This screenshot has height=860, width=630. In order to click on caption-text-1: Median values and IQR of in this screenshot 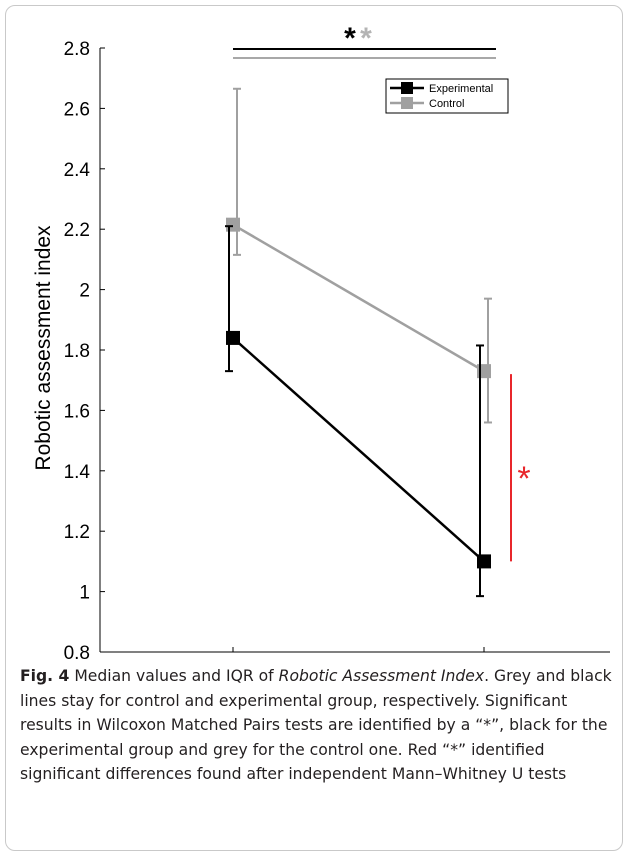, I will do `click(174, 676)`.